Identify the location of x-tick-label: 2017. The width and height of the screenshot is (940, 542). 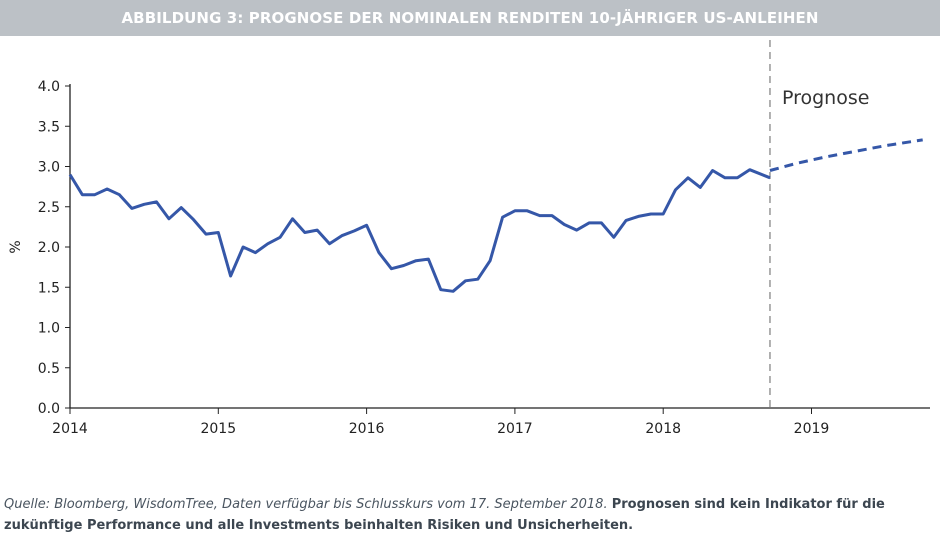
(515, 429).